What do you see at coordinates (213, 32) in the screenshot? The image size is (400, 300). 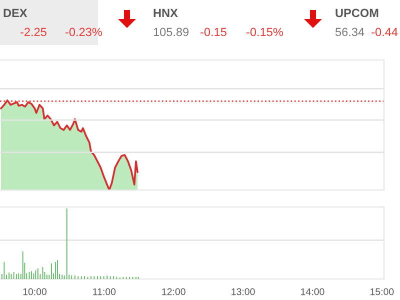 I see `text: -0.15` at bounding box center [213, 32].